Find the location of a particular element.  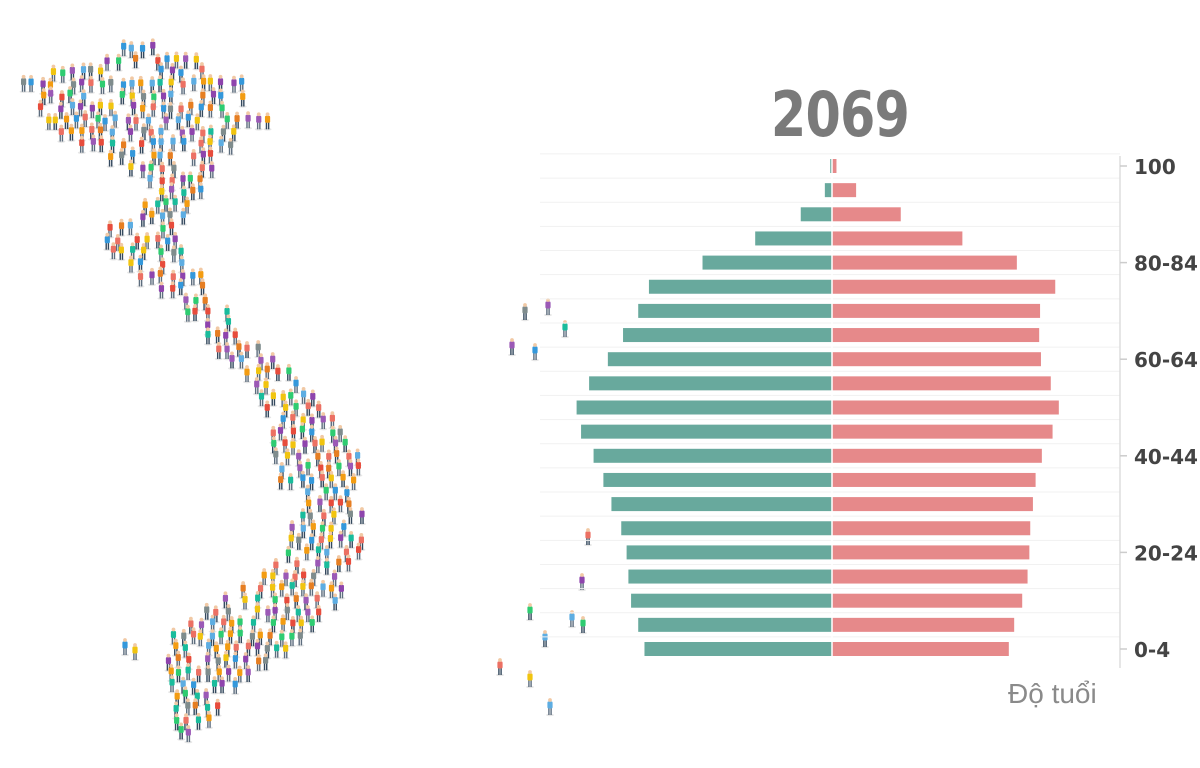

right-series-bars is located at coordinates (945, 407).